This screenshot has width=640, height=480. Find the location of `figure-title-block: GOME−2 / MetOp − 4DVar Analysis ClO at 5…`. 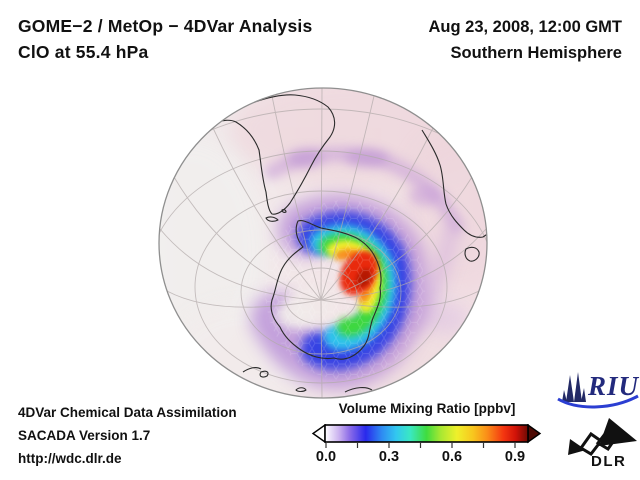

figure-title-block: GOME−2 / MetOp − 4DVar Analysis ClO at 5… is located at coordinates (165, 39).